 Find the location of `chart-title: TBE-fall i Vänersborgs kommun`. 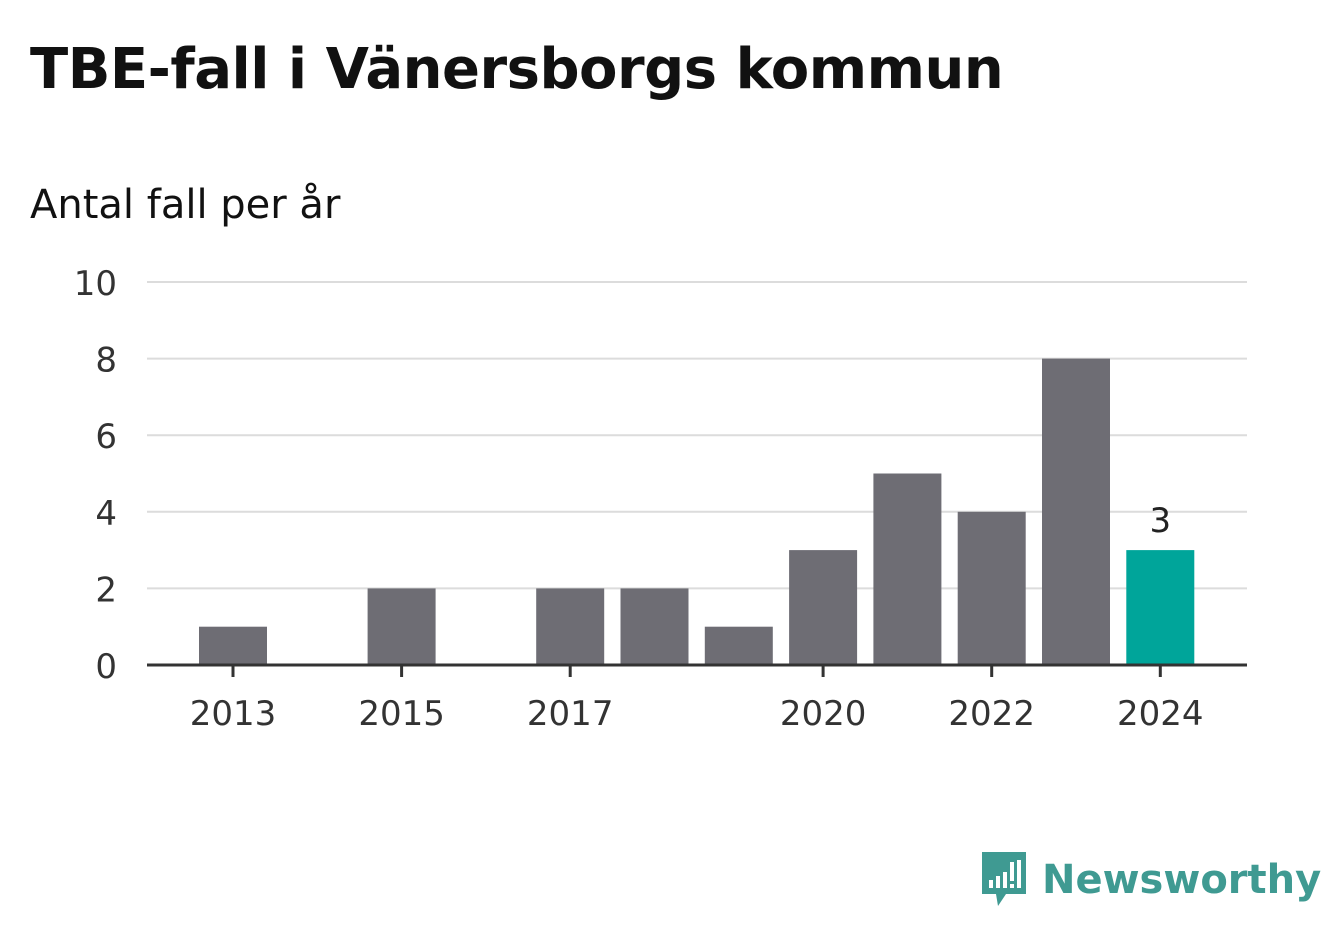

chart-title: TBE-fall i Vänersborgs kommun is located at coordinates (517, 69).